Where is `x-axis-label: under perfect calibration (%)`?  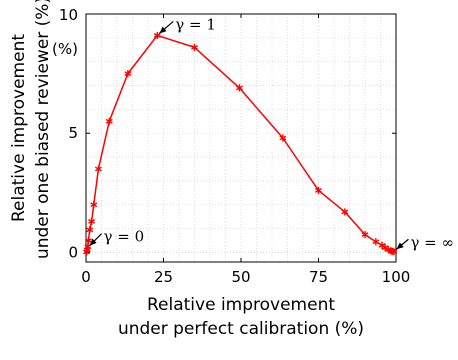
x-axis-label: under perfect calibration (%) is located at coordinates (241, 329).